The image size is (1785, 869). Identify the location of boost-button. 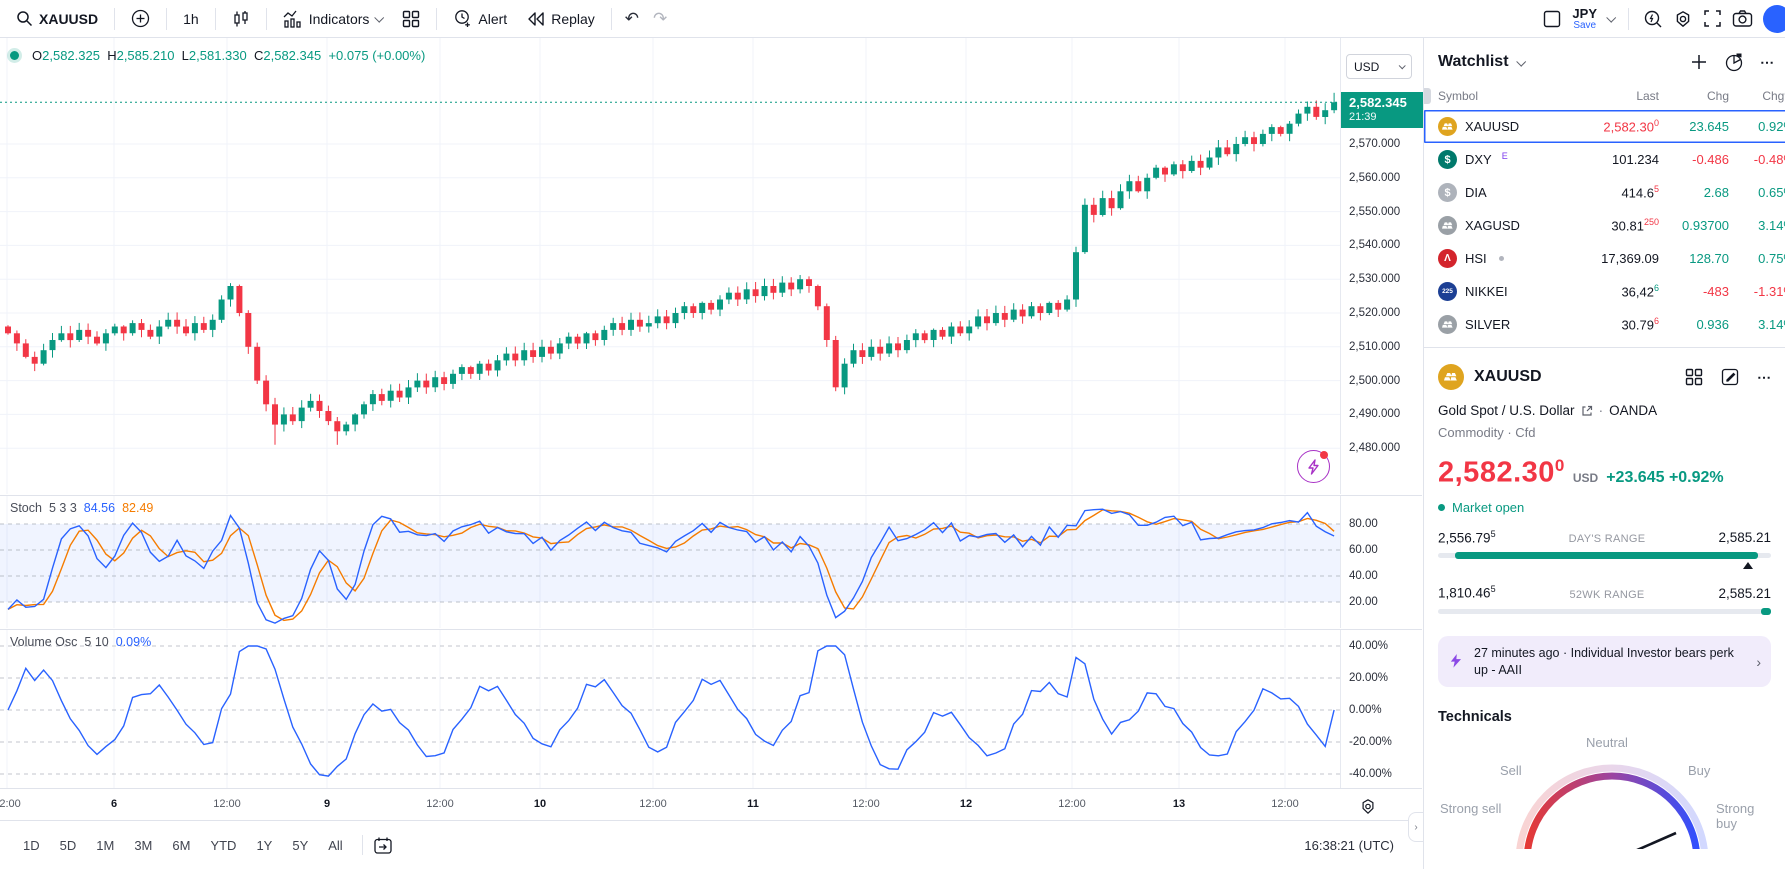
(1313, 466).